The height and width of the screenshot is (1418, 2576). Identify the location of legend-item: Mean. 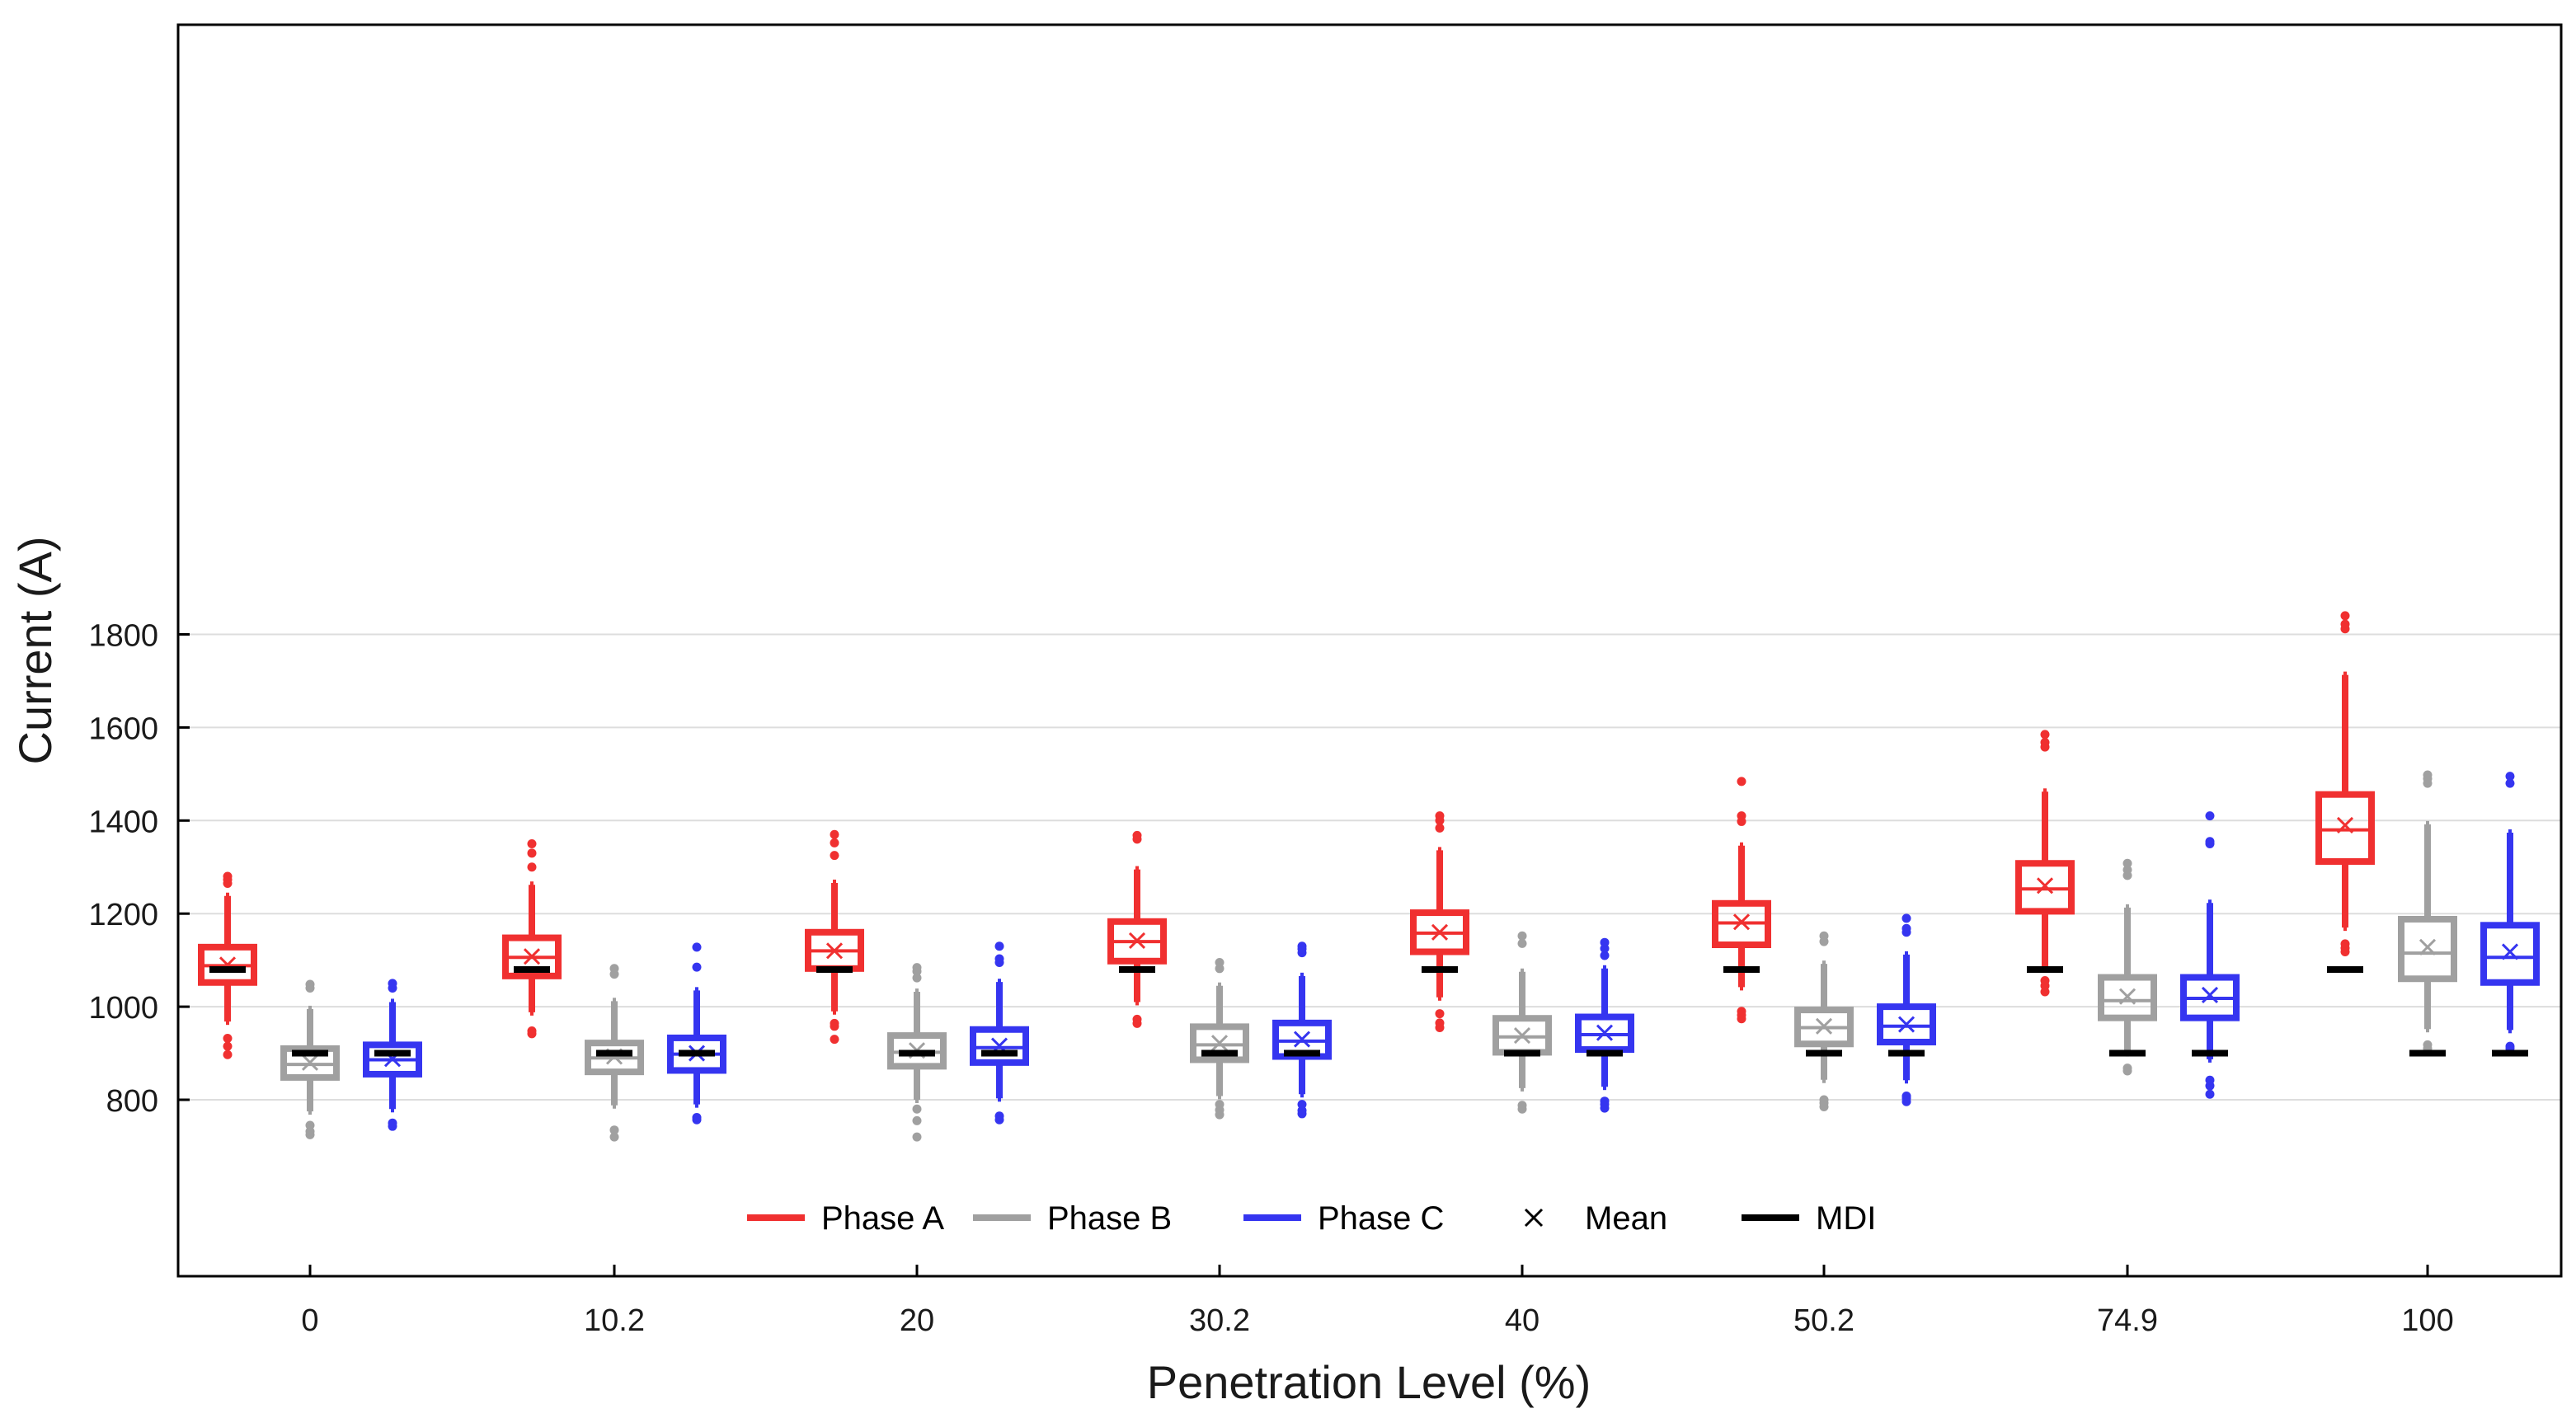
(1595, 1218).